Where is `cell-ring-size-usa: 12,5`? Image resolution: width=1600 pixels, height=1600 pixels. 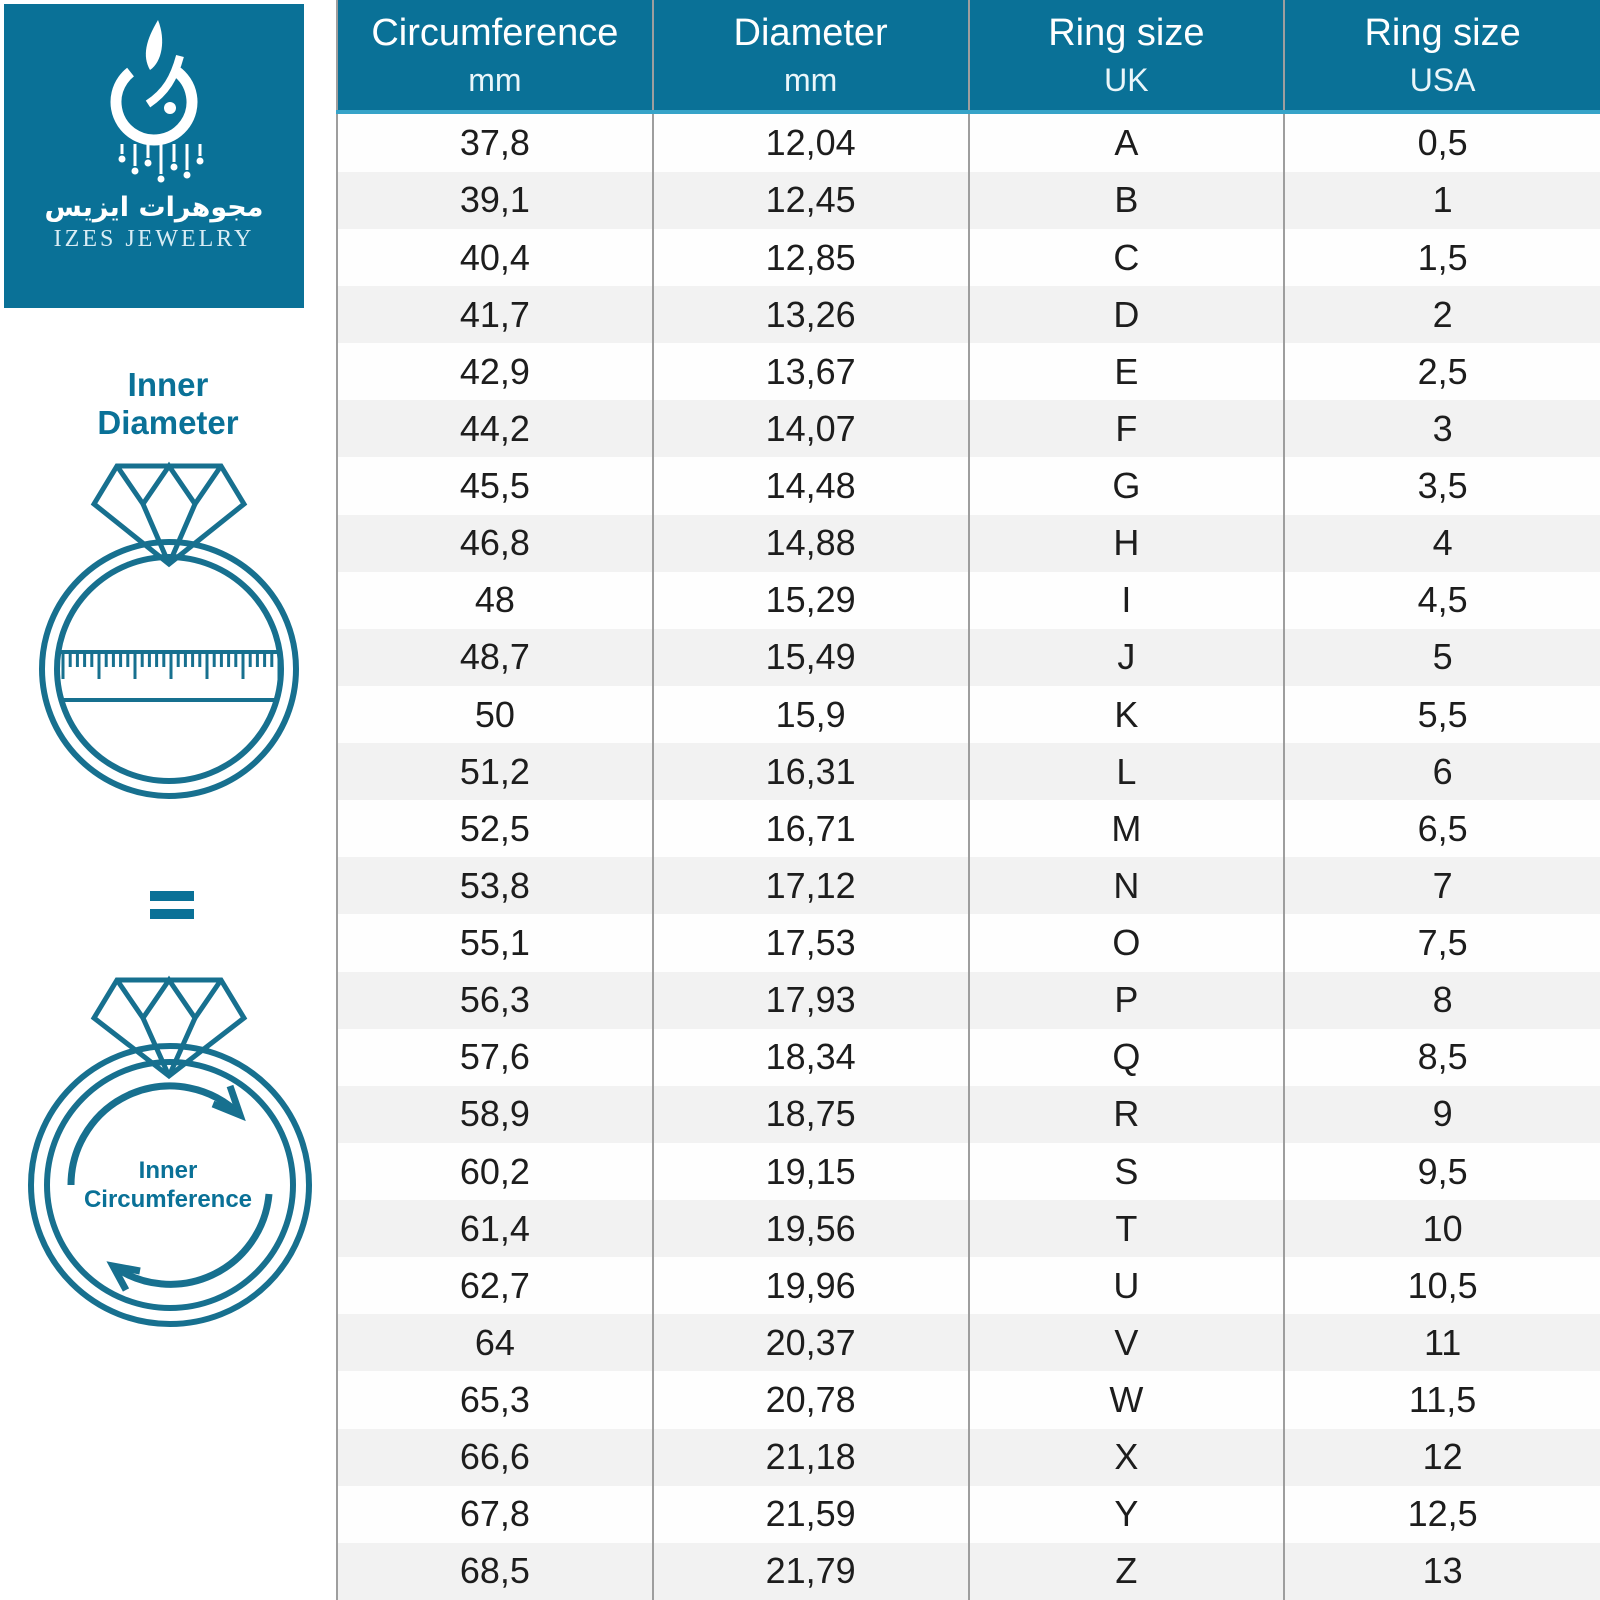 cell-ring-size-usa: 12,5 is located at coordinates (1441, 1514).